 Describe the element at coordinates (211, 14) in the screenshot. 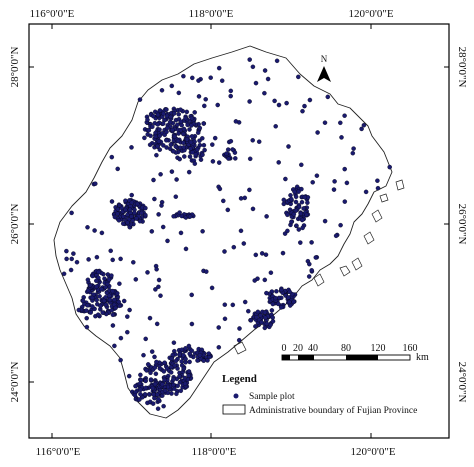

I see `top-lon-label-118: 118°0'0"E` at that location.